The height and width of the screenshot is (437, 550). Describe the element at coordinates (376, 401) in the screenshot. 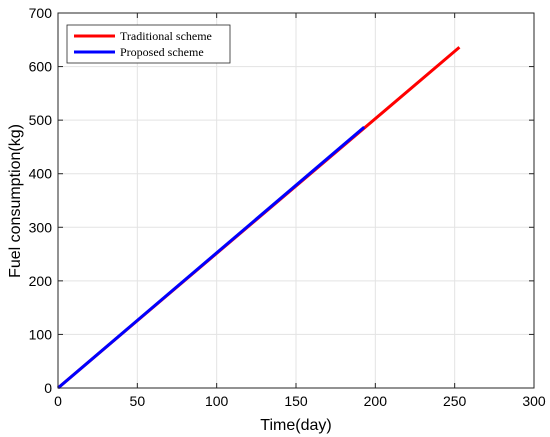

I see `x-tick-label: 200` at that location.